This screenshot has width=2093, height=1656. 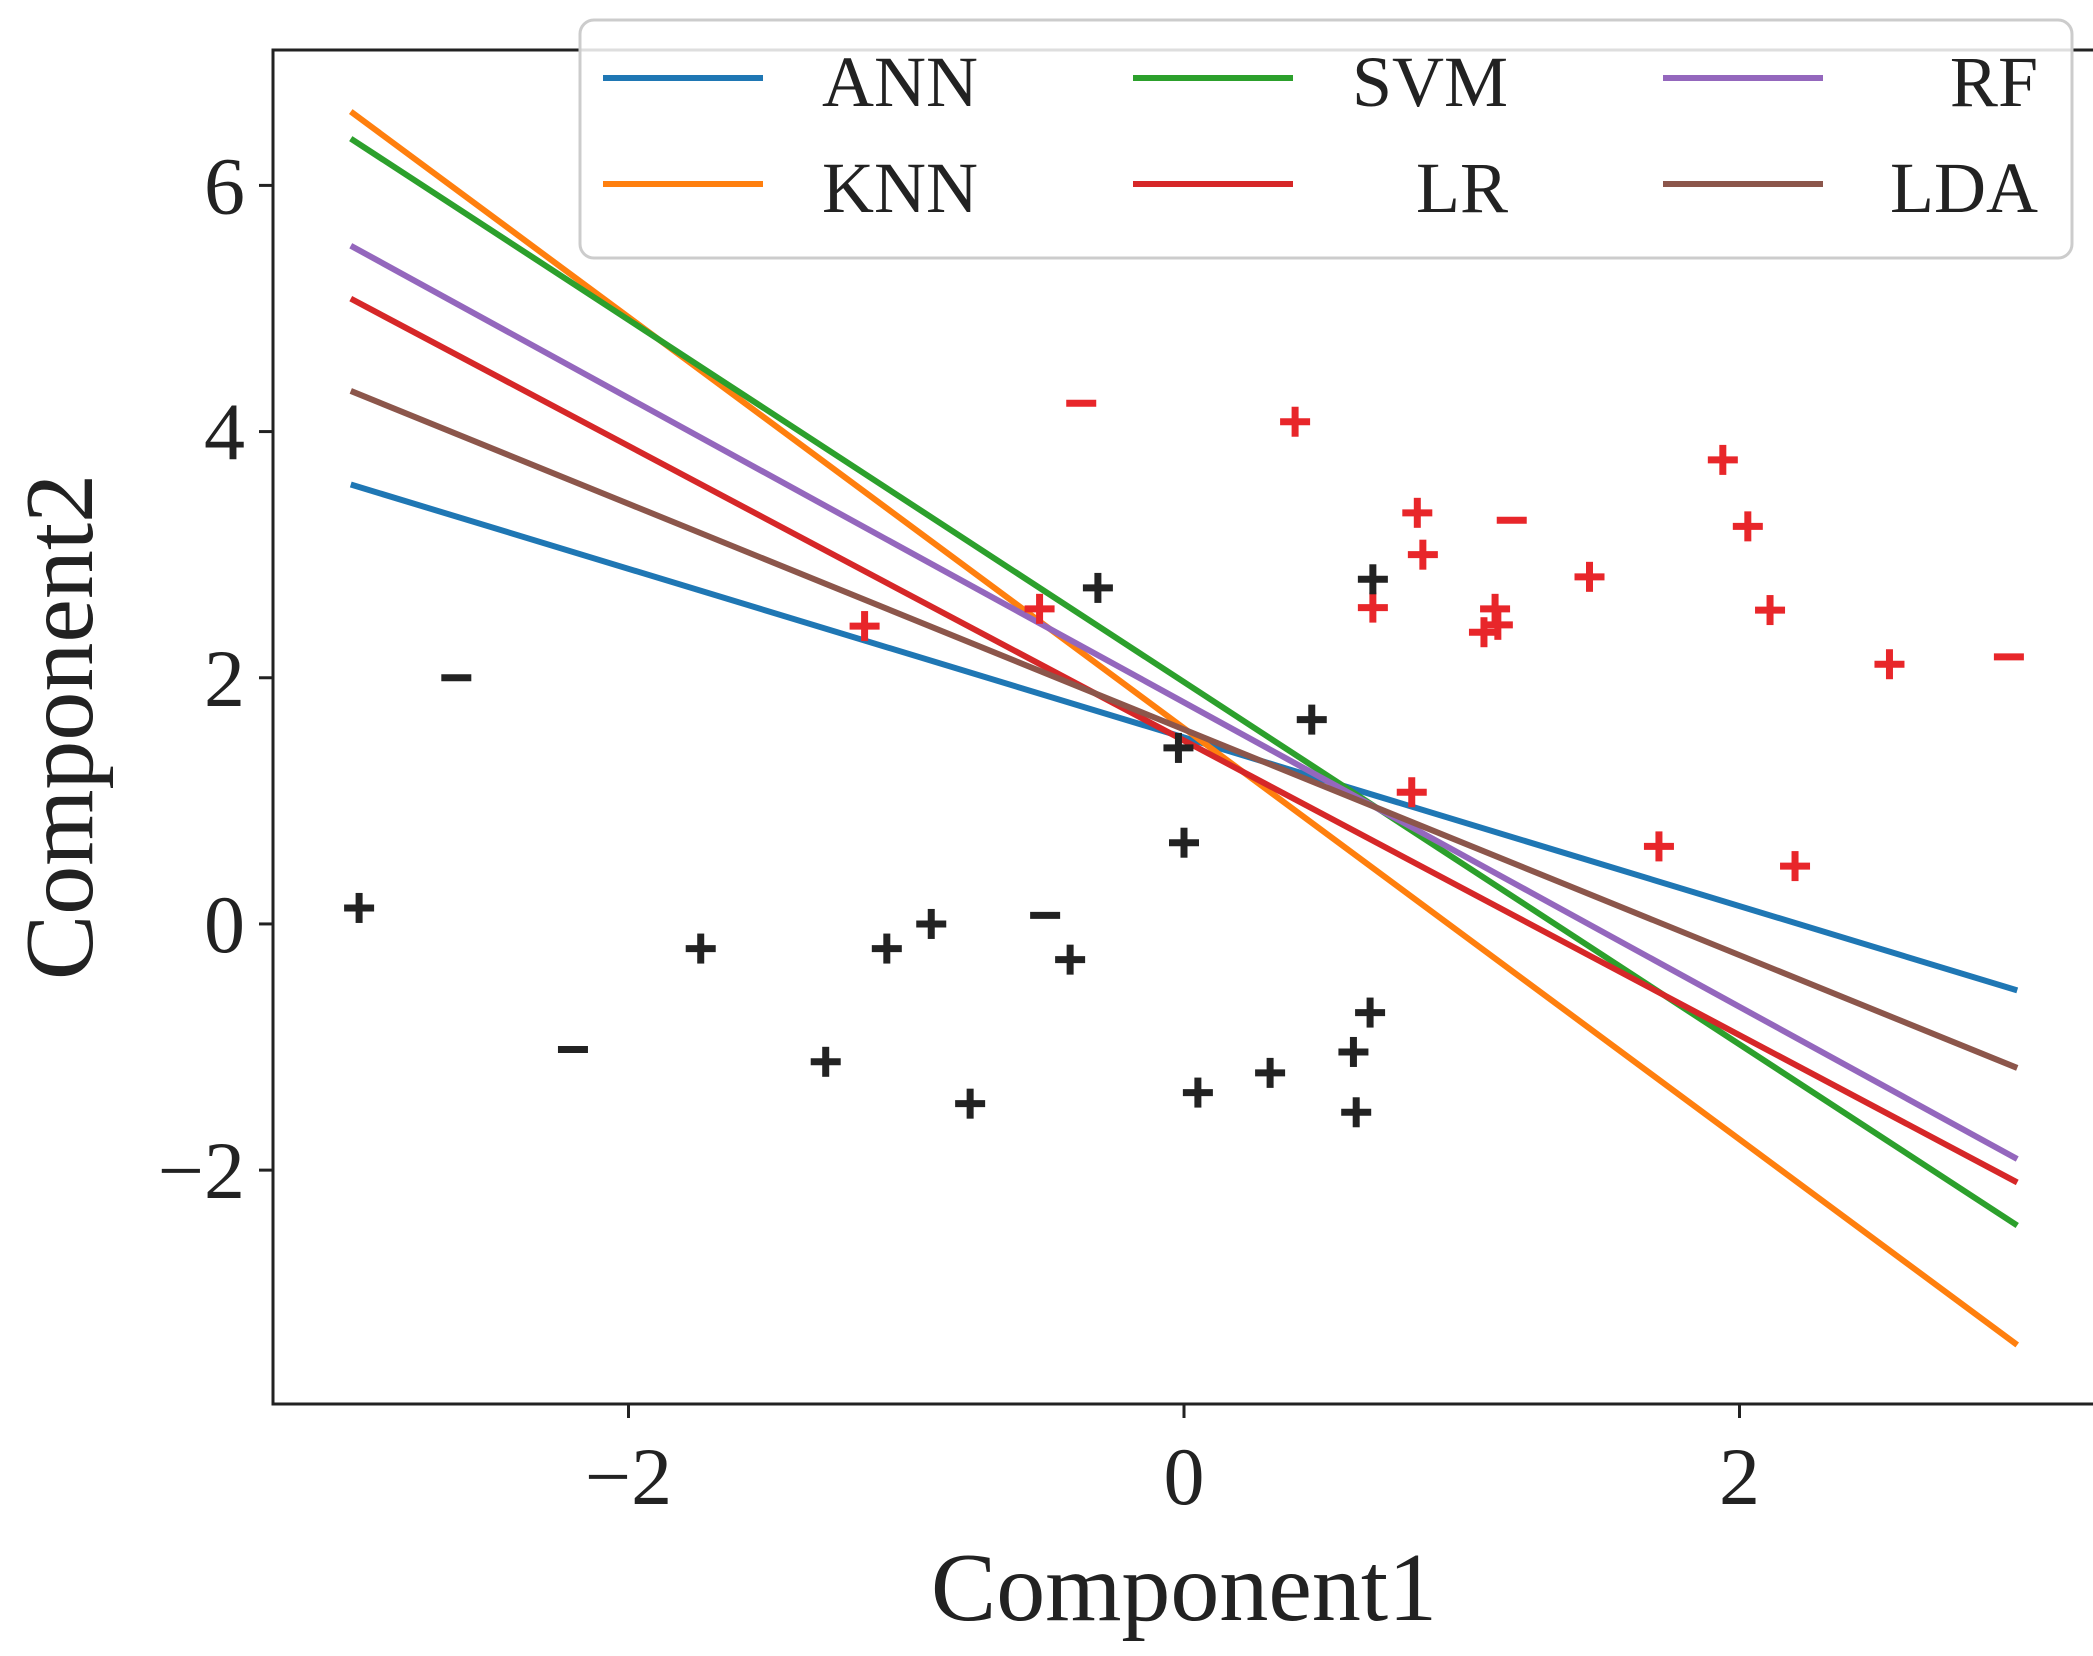 I want to click on legend: ANN KNN SVM LR RF LDA, so click(x=1326, y=139).